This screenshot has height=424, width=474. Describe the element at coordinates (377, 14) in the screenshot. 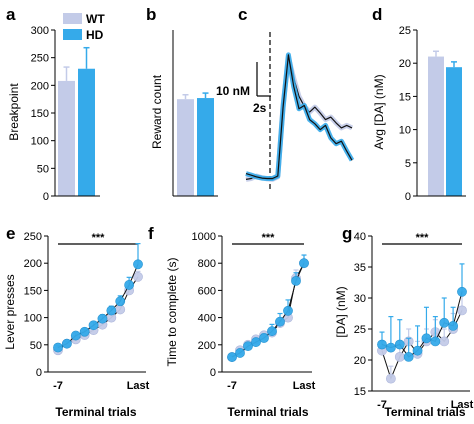

I see `panel-d-letter: d` at that location.